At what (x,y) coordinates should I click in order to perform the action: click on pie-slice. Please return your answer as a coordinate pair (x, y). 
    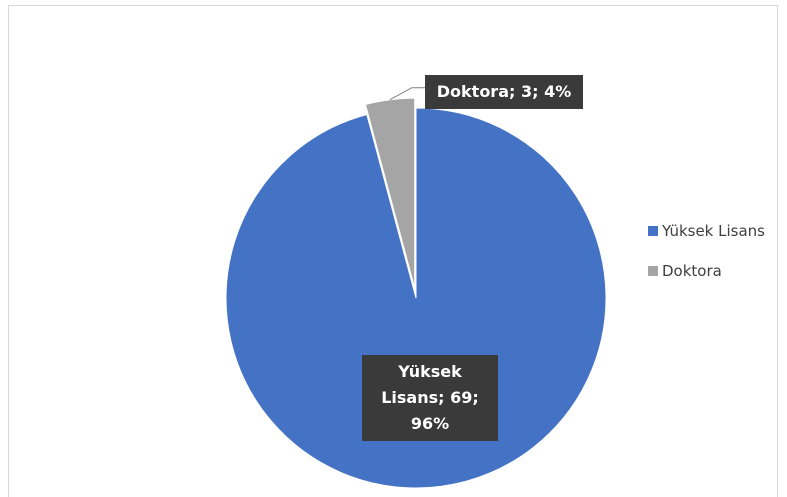
    Looking at the image, I should click on (390, 193).